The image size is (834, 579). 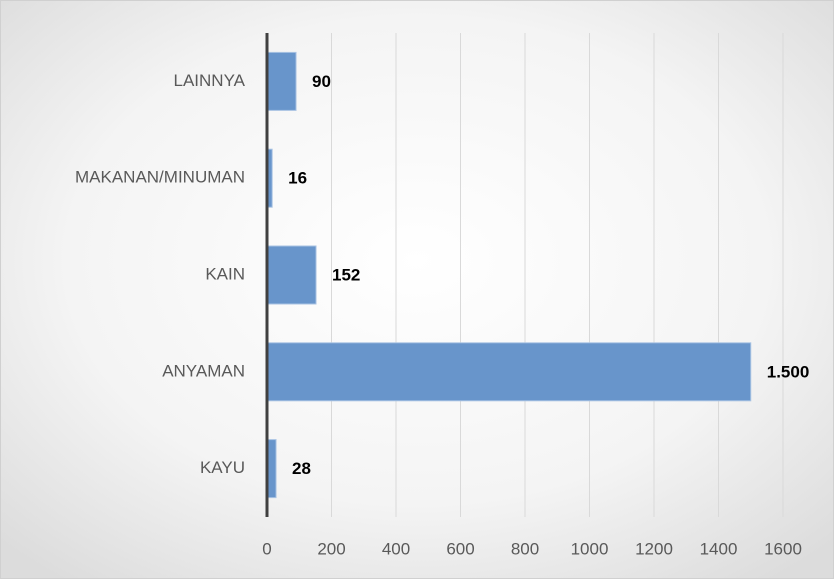 What do you see at coordinates (331, 548) in the screenshot?
I see `x-tick-label: 200` at bounding box center [331, 548].